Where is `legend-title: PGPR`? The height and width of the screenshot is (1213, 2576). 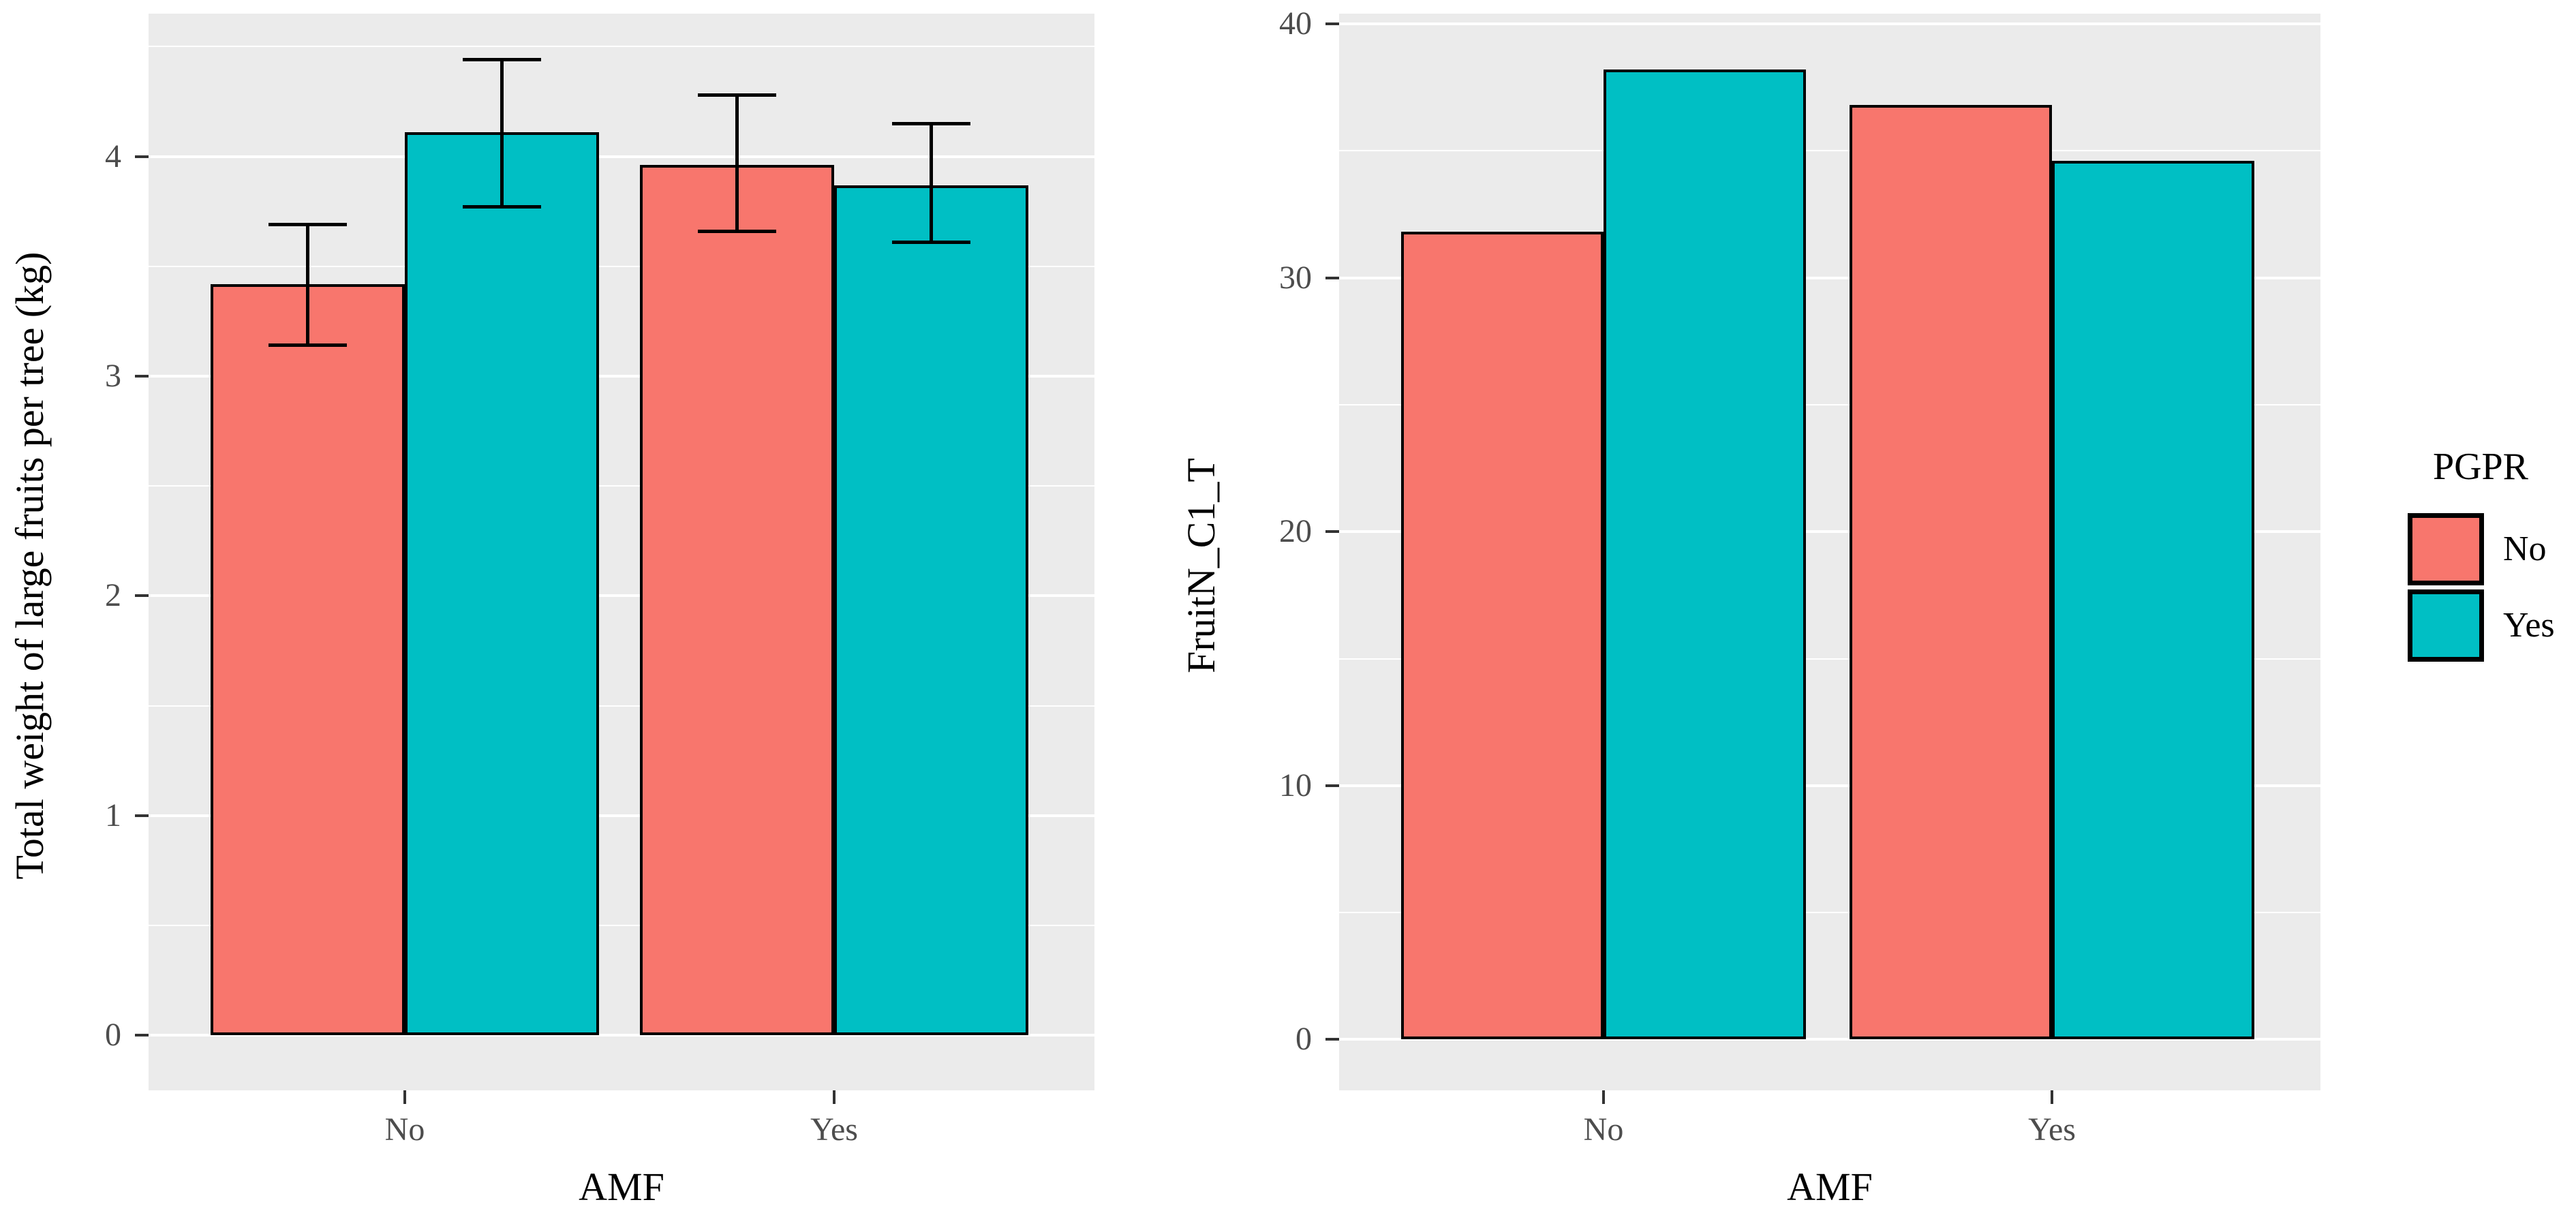
legend-title: PGPR is located at coordinates (2480, 467).